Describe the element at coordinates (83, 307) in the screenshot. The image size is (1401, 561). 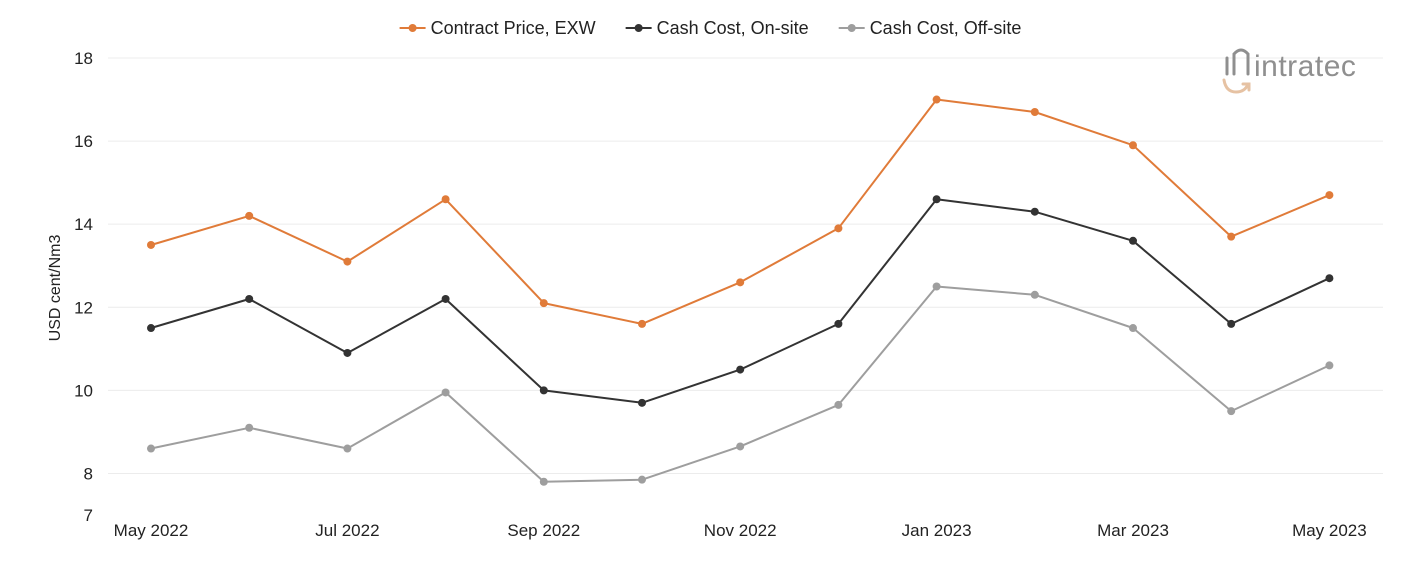
I see `y-tick-label: 12` at that location.